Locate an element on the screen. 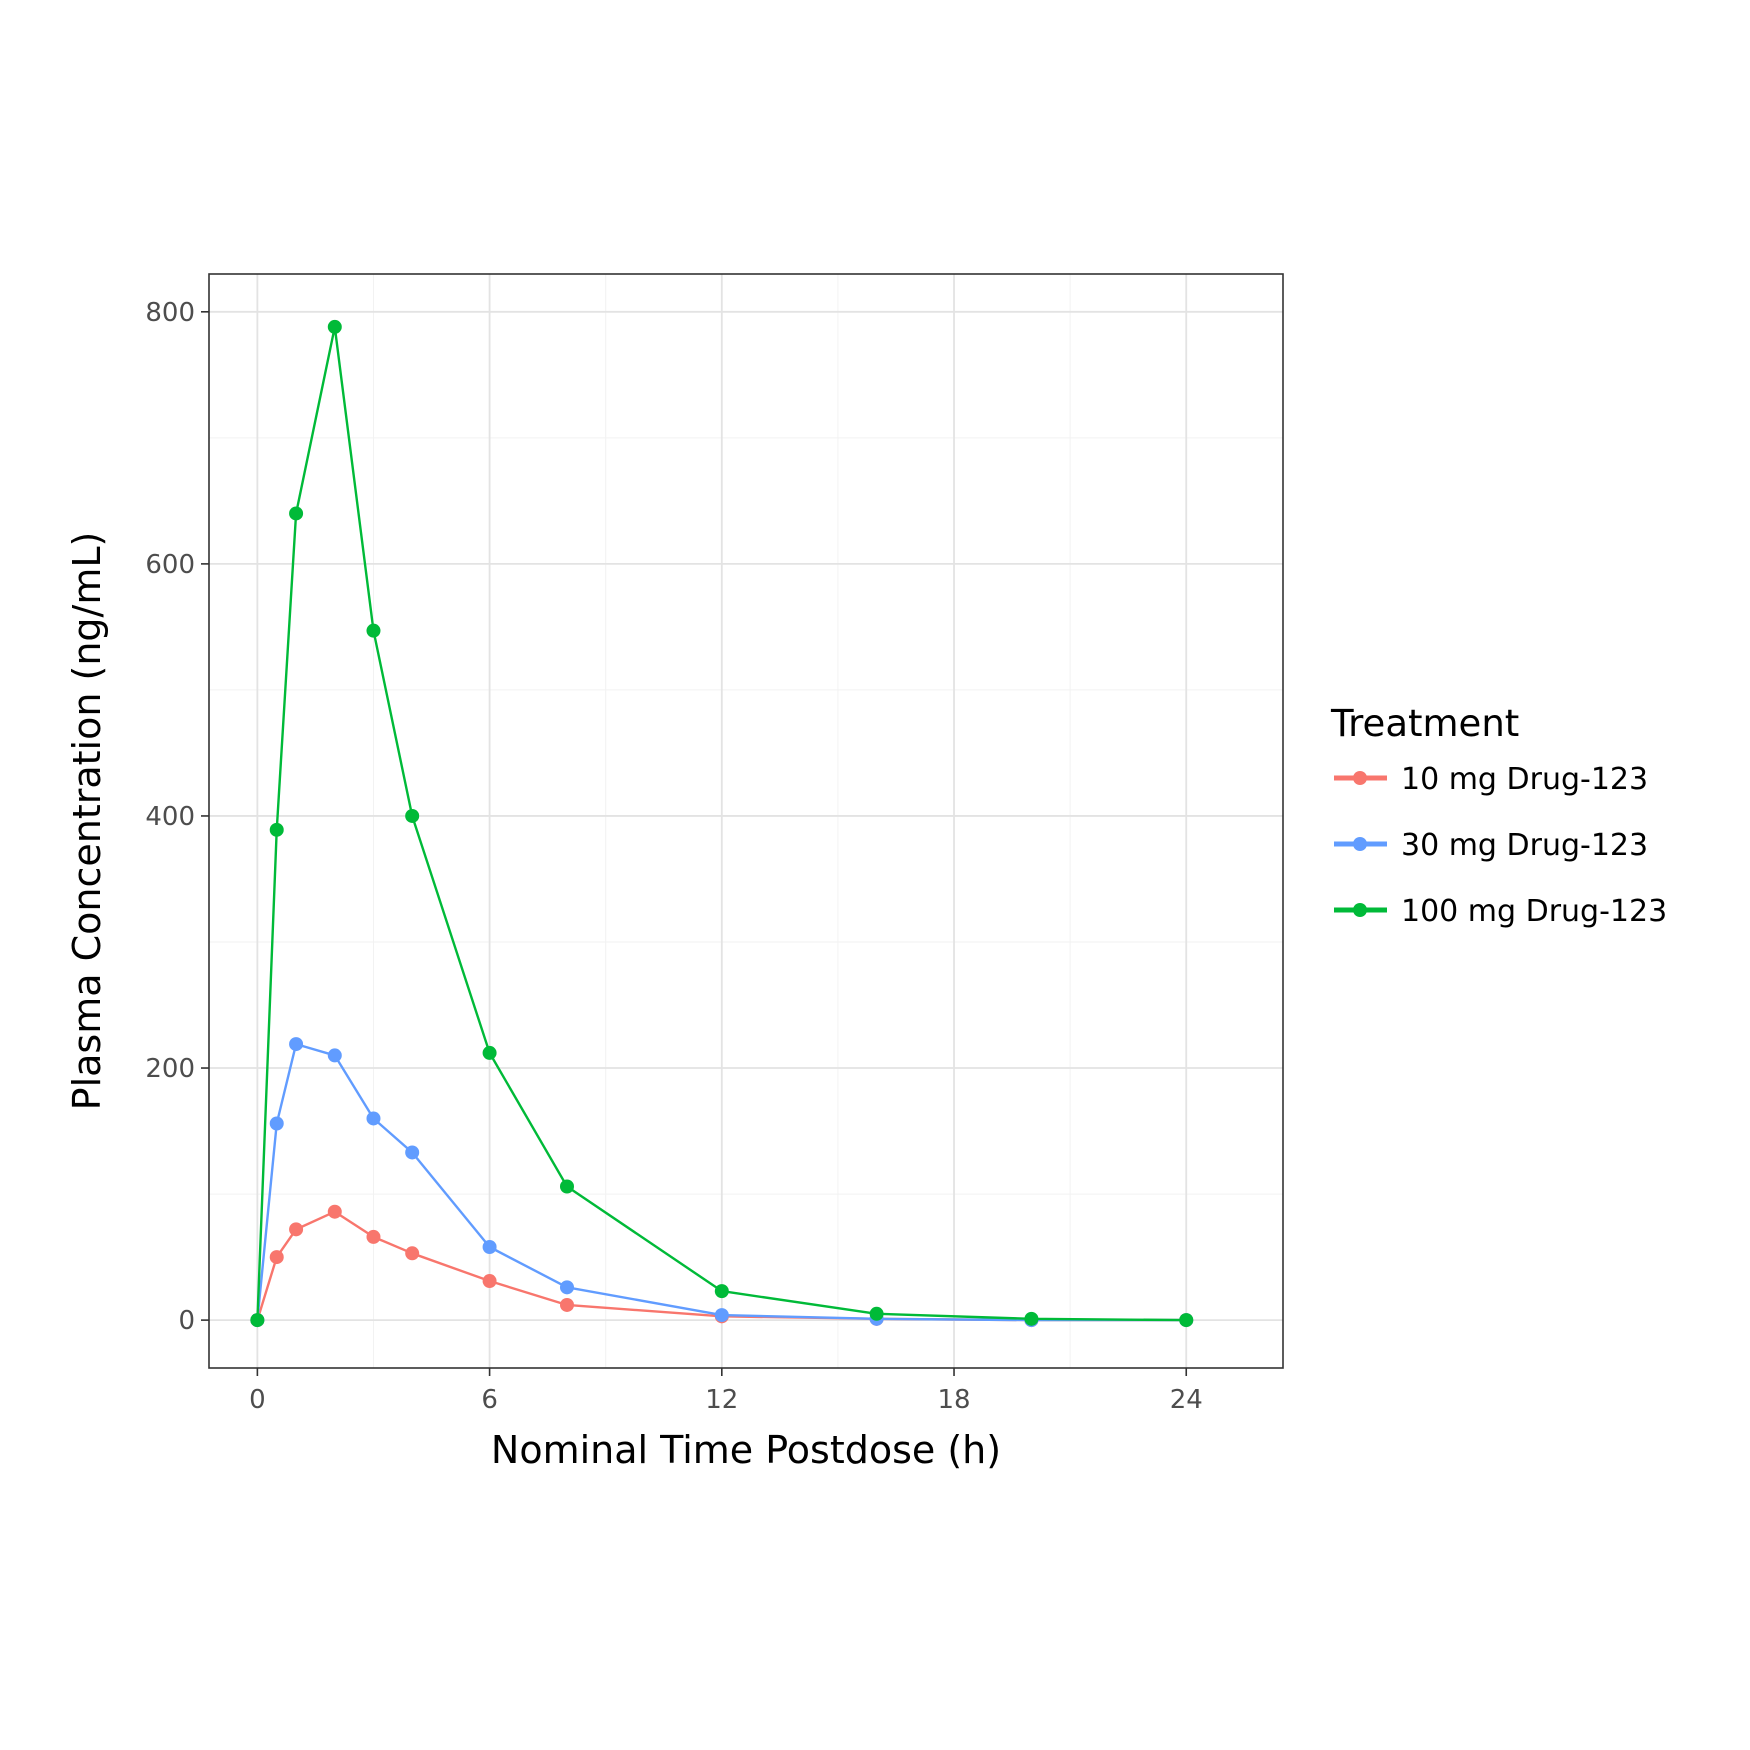 This screenshot has width=1750, height=1750. series-line is located at coordinates (721, 1182).